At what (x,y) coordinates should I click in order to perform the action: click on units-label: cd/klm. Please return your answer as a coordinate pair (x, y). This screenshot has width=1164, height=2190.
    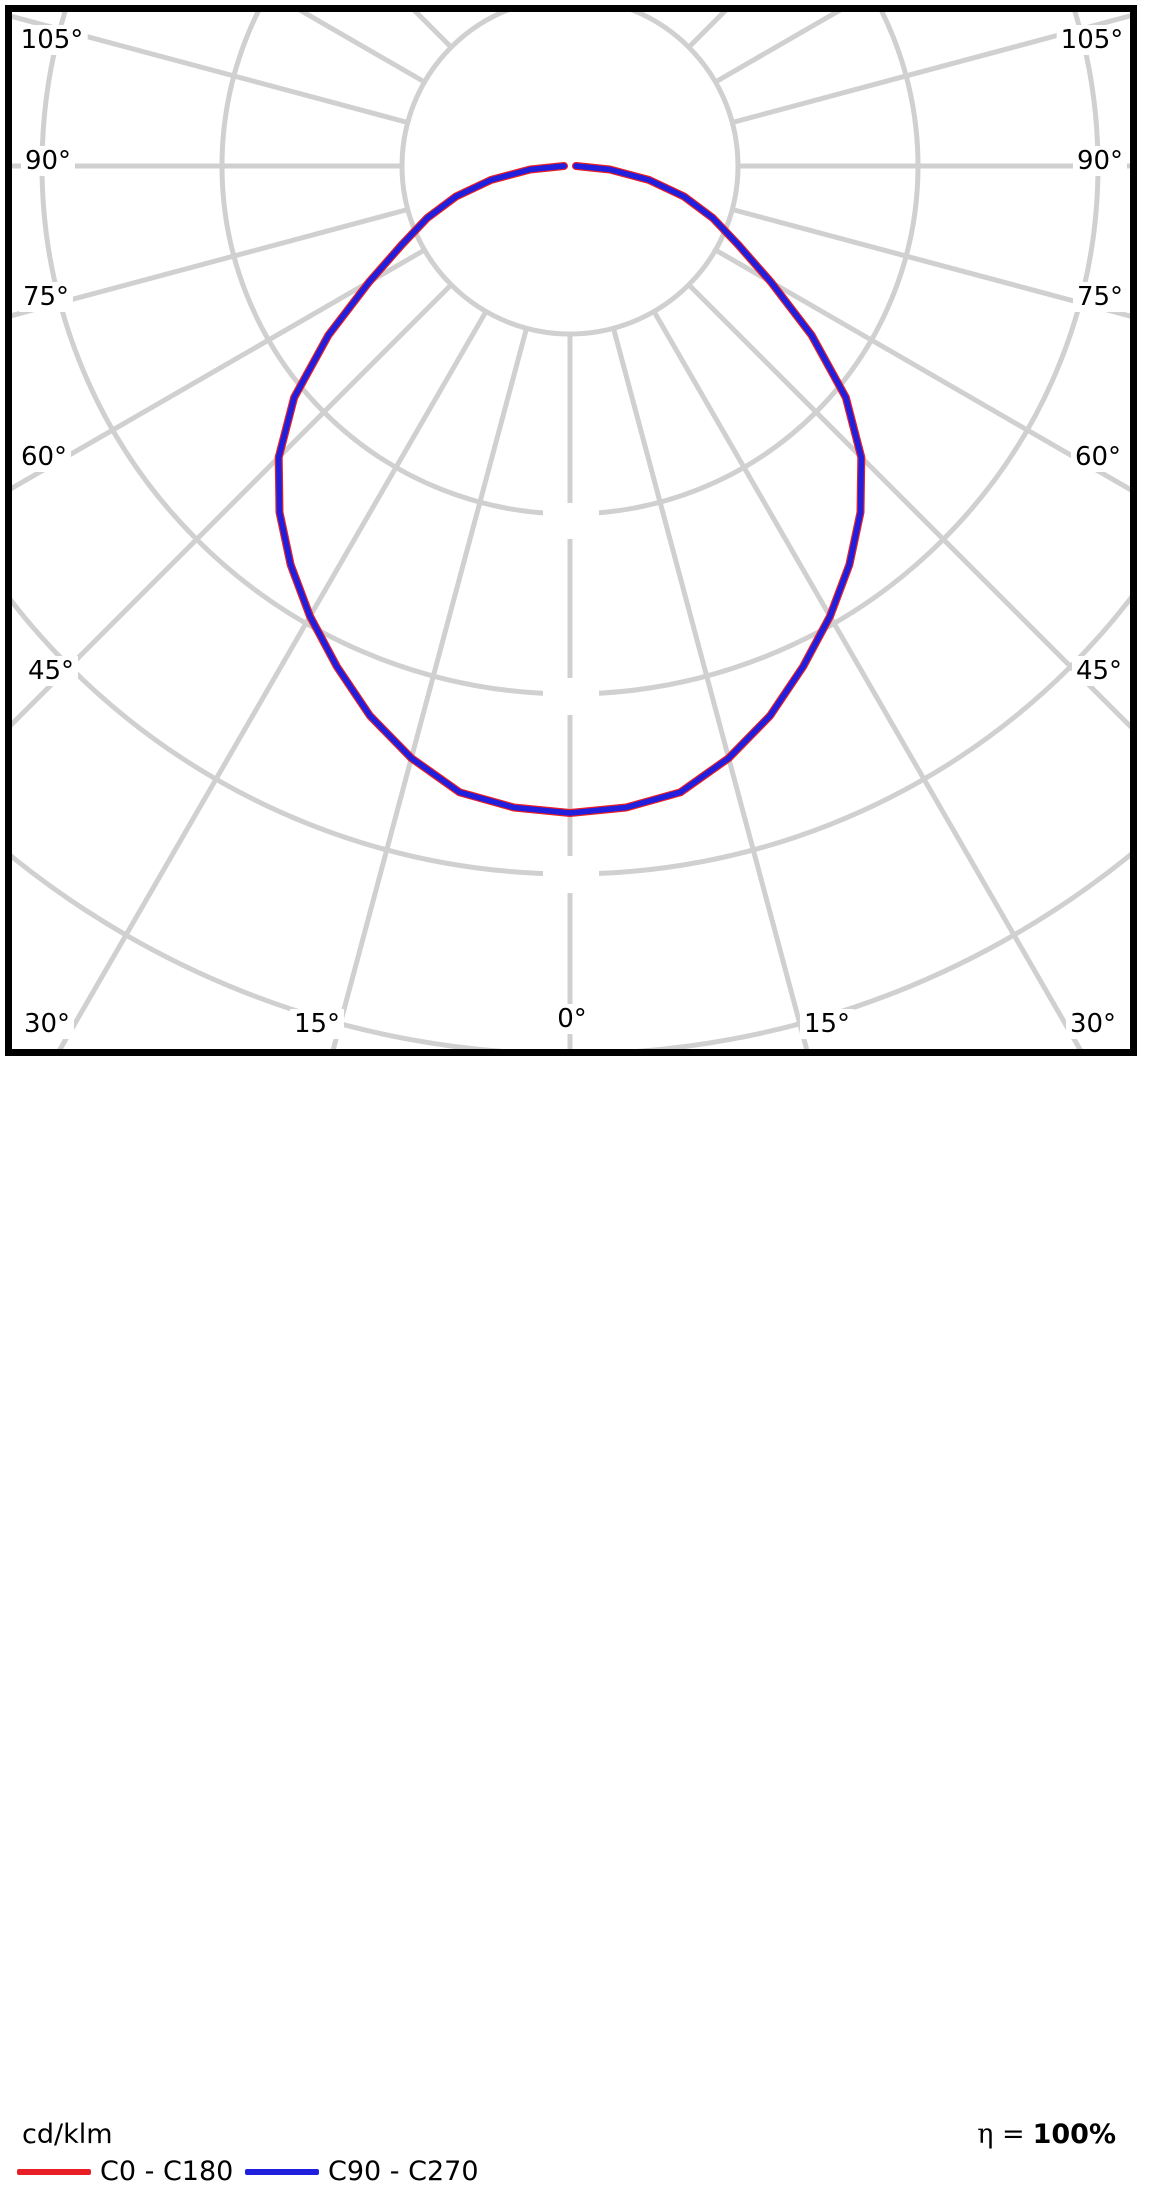
    Looking at the image, I should click on (67, 2134).